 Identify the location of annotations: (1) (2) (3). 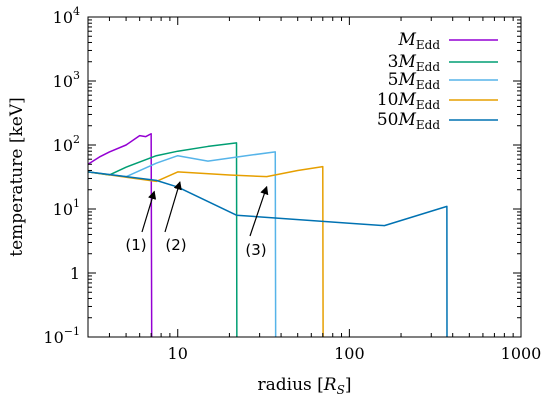
(197, 220).